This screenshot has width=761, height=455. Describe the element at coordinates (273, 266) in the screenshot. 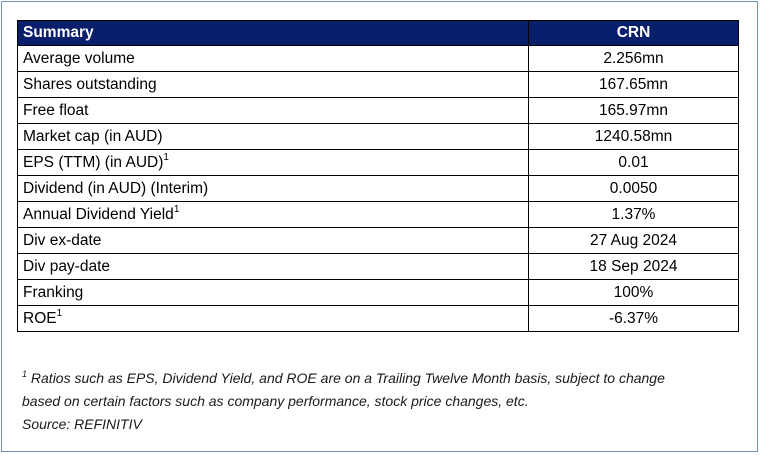

I see `row-label: Div pay-date` at that location.